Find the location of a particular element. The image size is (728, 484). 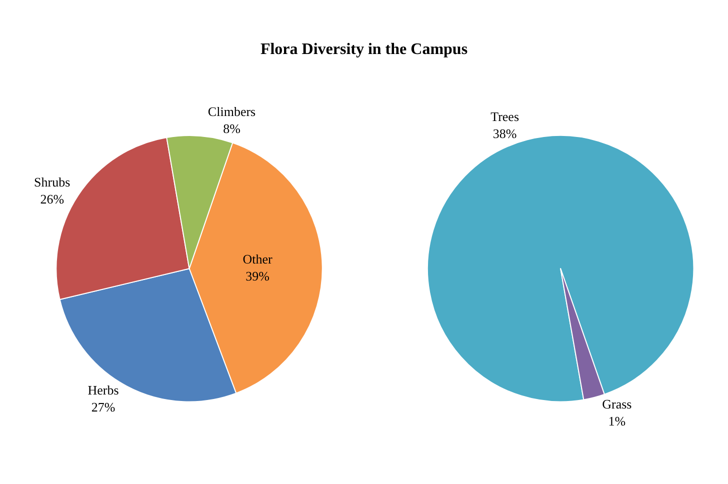

slice-label: Trees is located at coordinates (504, 116).